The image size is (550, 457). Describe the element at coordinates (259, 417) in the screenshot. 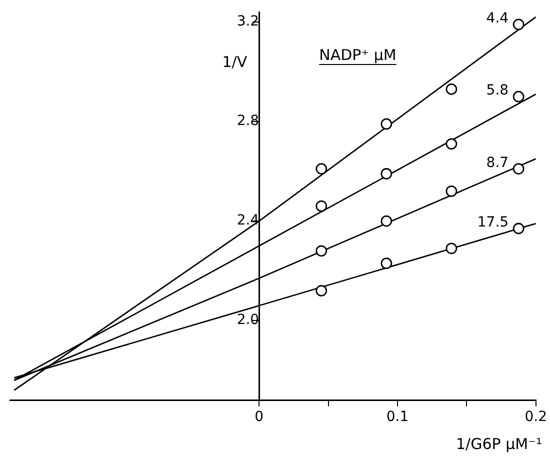

I see `x-tick-label: 0` at that location.